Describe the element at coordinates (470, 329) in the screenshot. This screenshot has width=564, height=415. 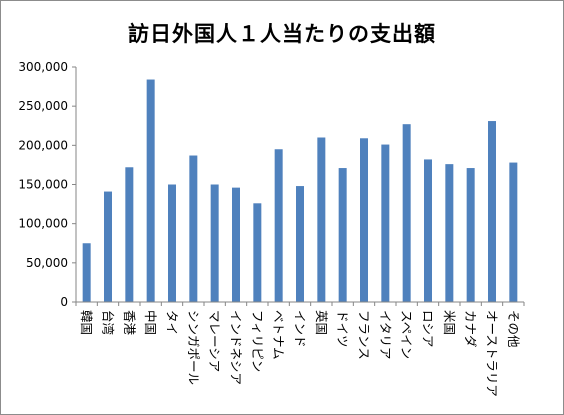
I see `x-tick-label: カナダ` at that location.